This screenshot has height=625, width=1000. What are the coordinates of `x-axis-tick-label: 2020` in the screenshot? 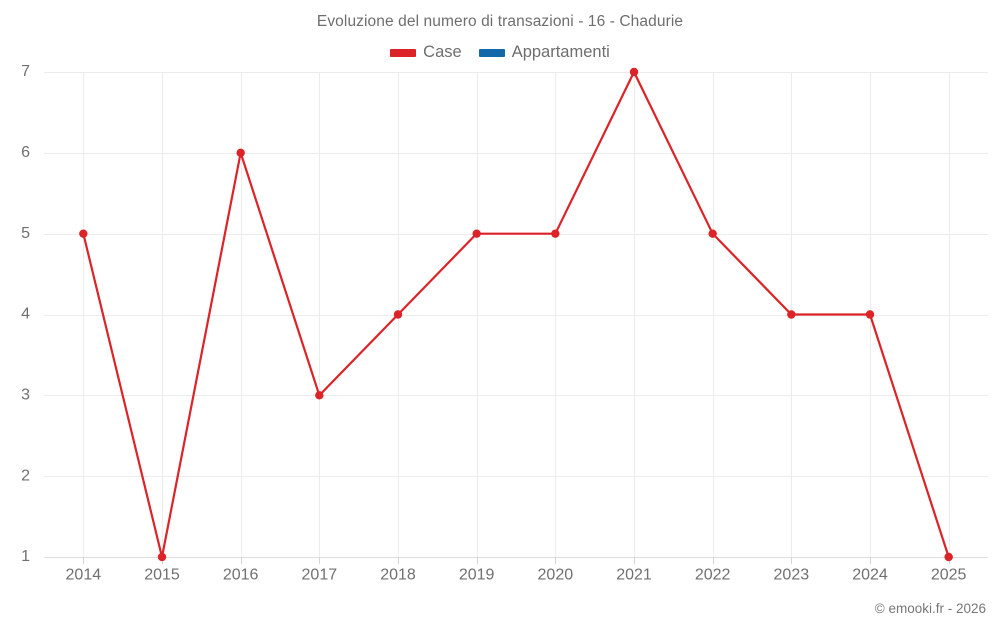 It's located at (556, 574).